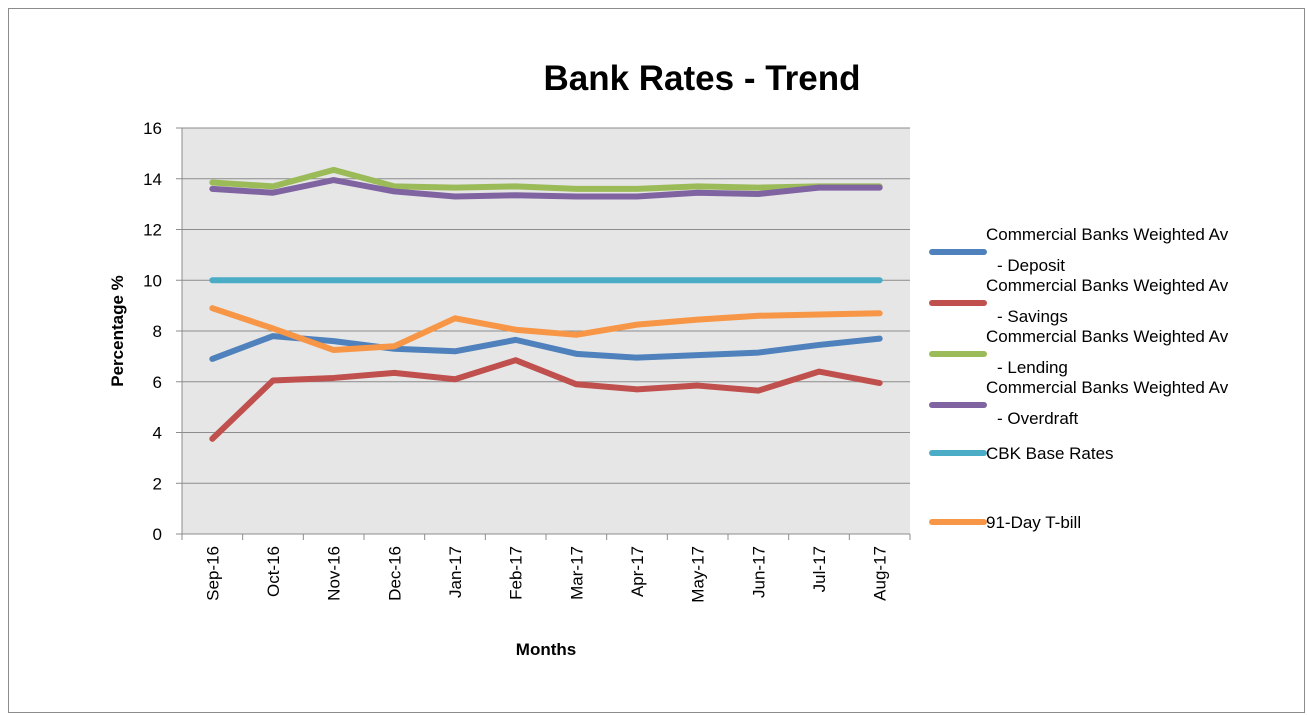 The image size is (1307, 715). I want to click on y-tick-label: 8, so click(157, 331).